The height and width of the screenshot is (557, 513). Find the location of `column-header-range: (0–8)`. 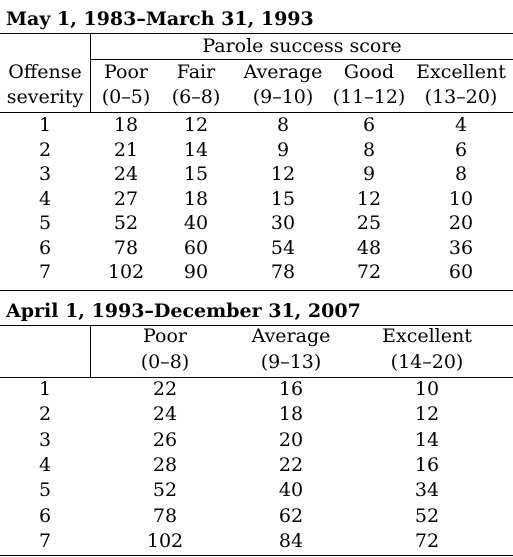

column-header-range: (0–8) is located at coordinates (165, 362).